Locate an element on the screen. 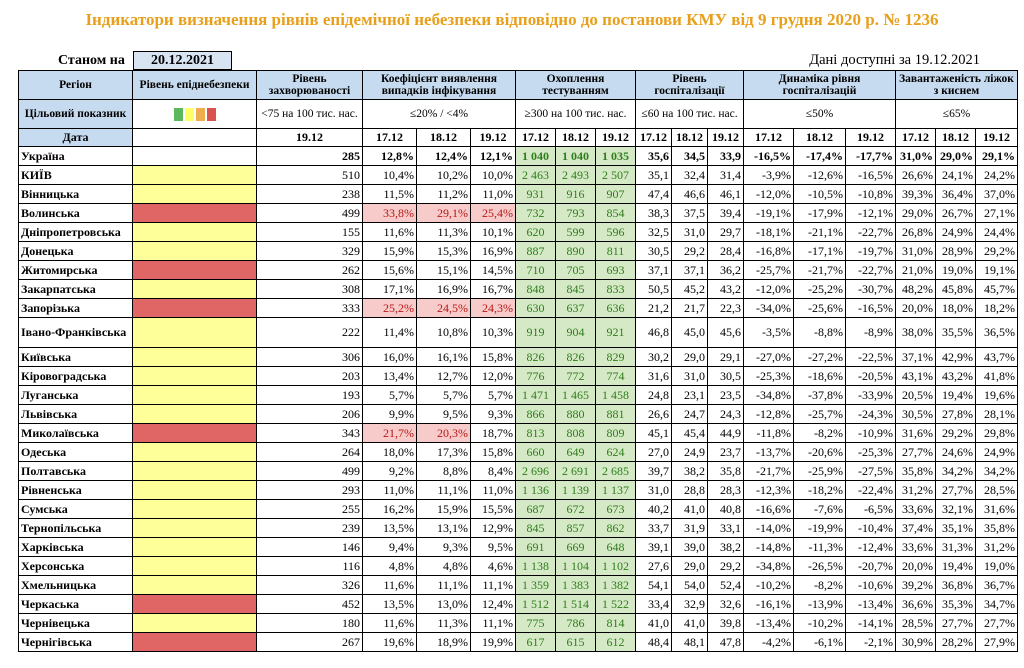 The width and height of the screenshot is (1024, 668). oxygen-beds-value: 19,6% is located at coordinates (996, 395).